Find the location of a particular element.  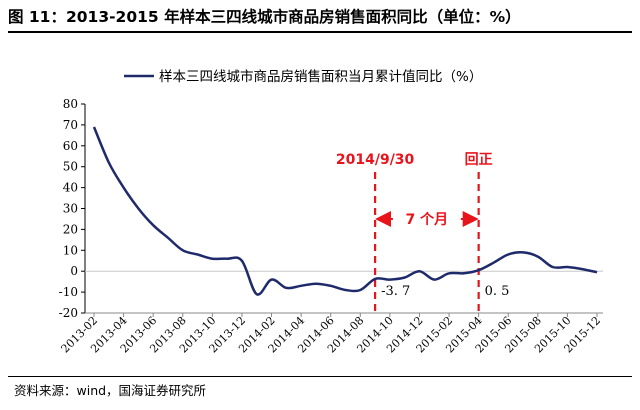

y-tick-label: 20 is located at coordinates (70, 229).